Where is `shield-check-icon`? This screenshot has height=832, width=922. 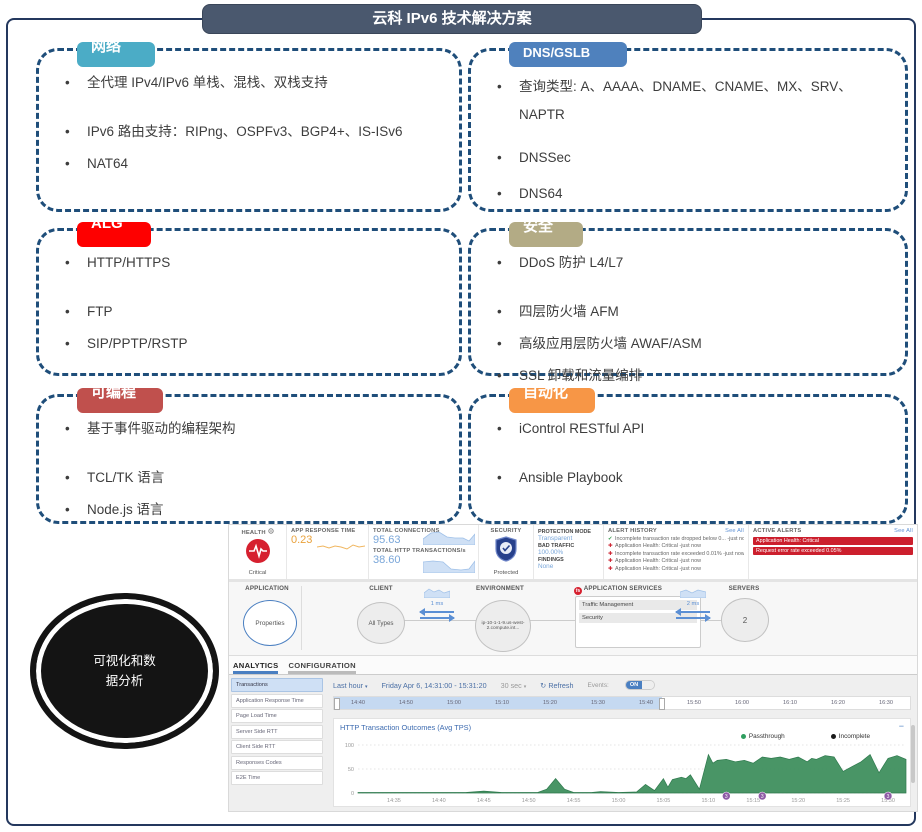
shield-check-icon is located at coordinates (506, 550).